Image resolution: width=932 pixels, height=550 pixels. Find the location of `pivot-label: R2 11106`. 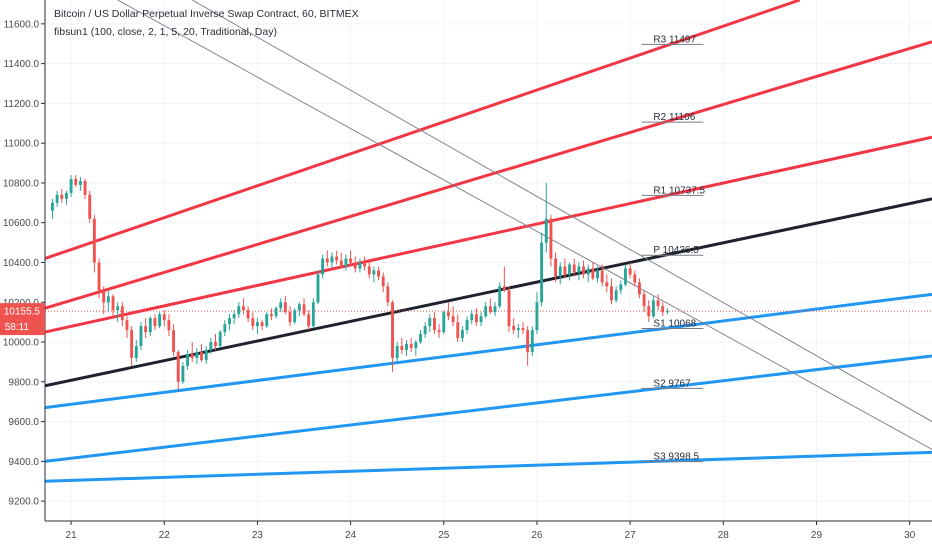

pivot-label: R2 11106 is located at coordinates (674, 117).